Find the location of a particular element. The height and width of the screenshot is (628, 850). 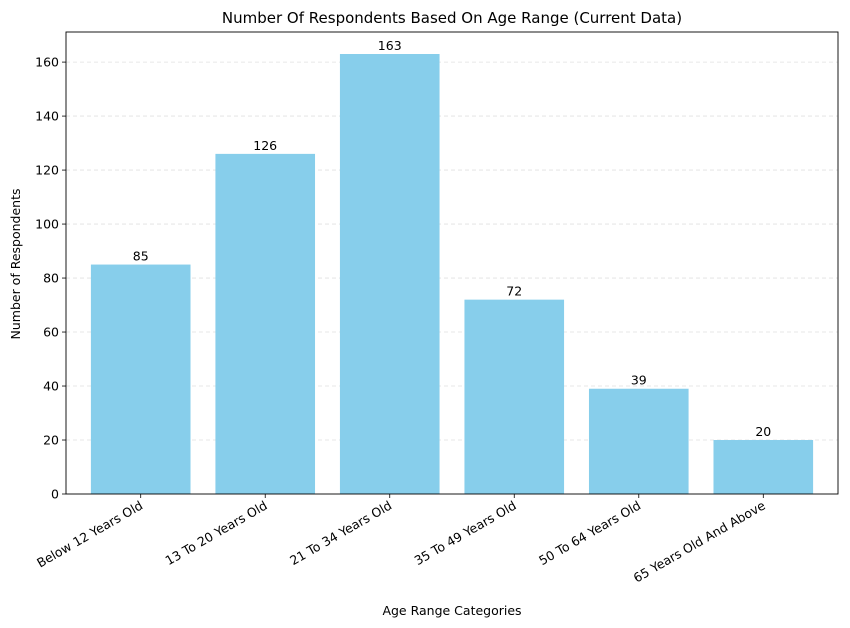

x-tick-label: 65 Years Old And Above is located at coordinates (699, 541).